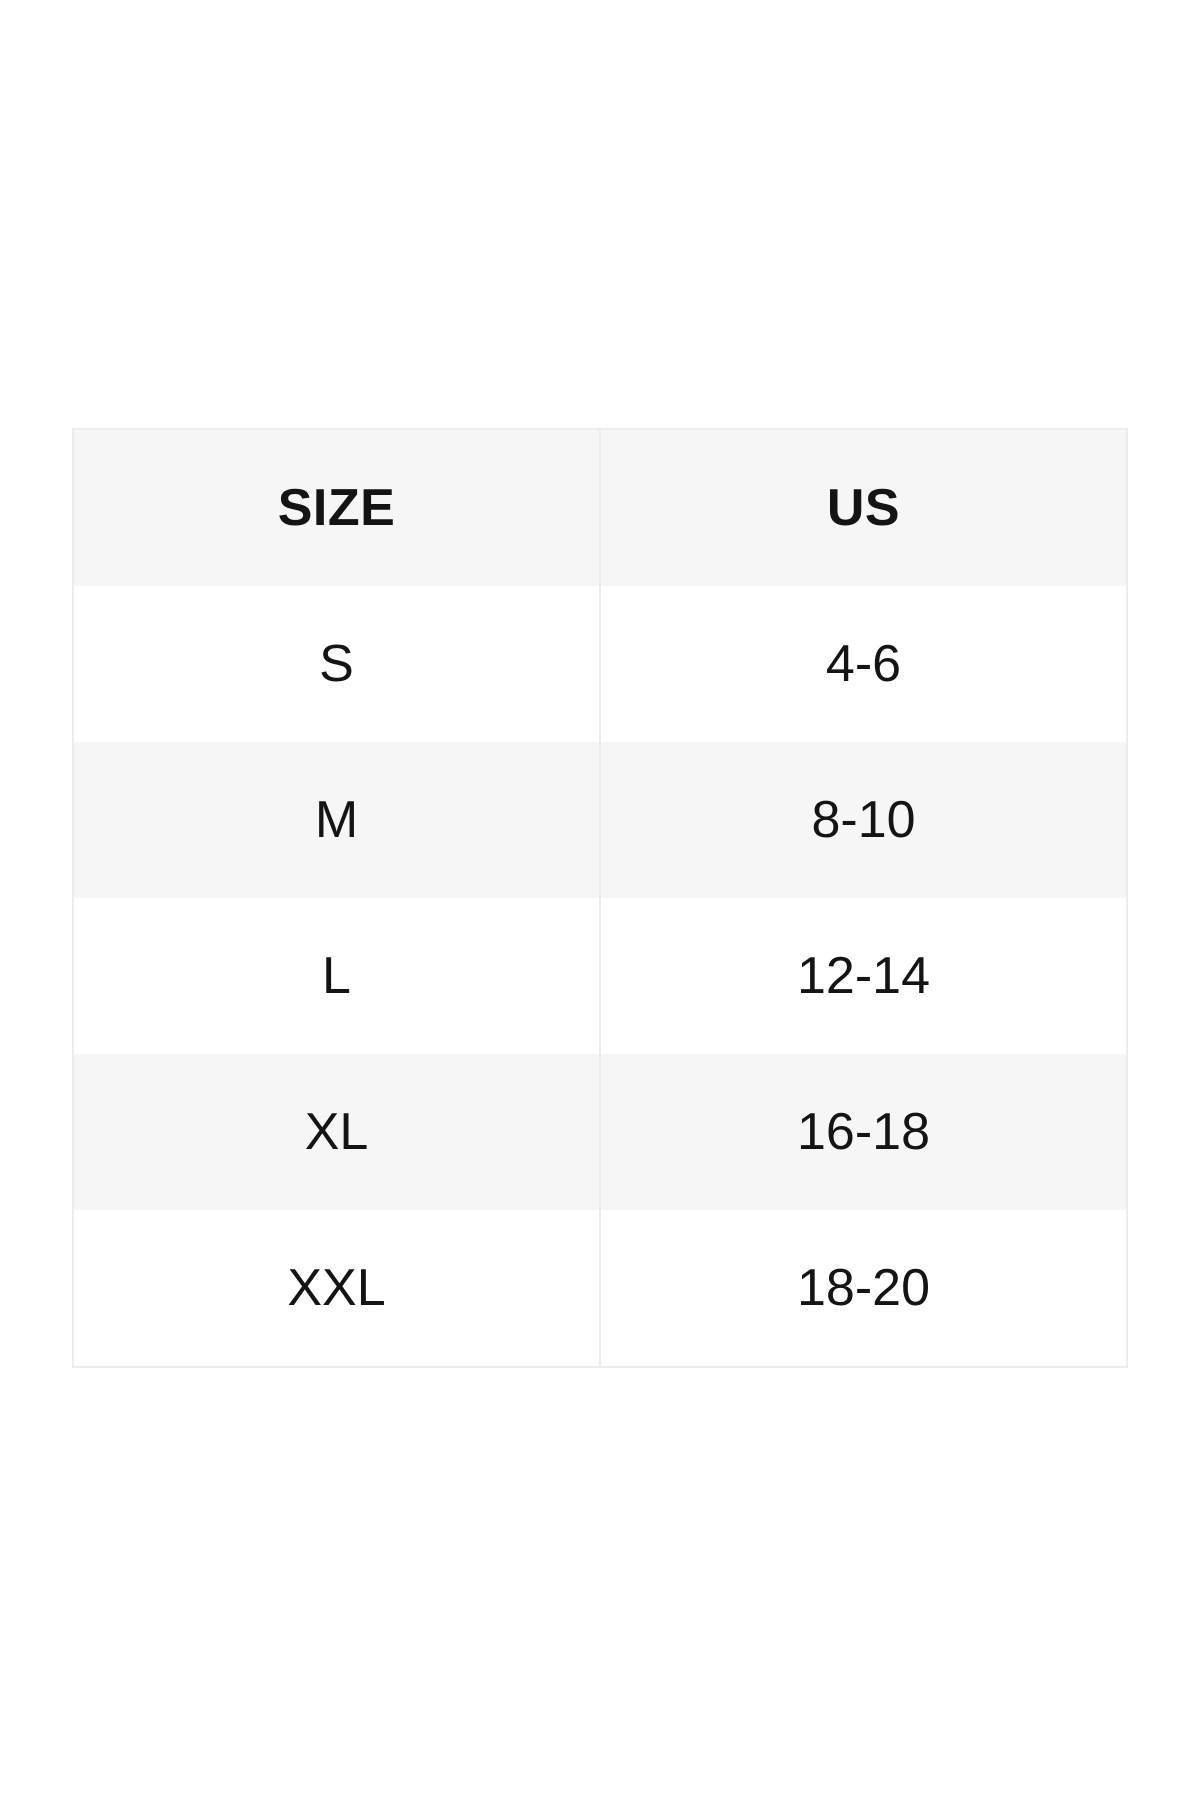  Describe the element at coordinates (337, 1132) in the screenshot. I see `size-cell: XL` at that location.